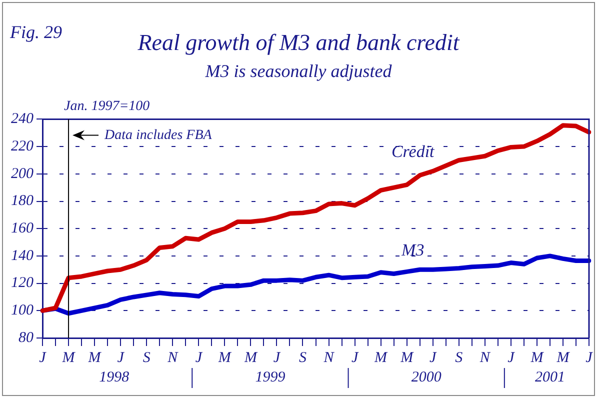 This screenshot has width=599, height=400. I want to click on y-tick-label: 180, so click(22, 201).